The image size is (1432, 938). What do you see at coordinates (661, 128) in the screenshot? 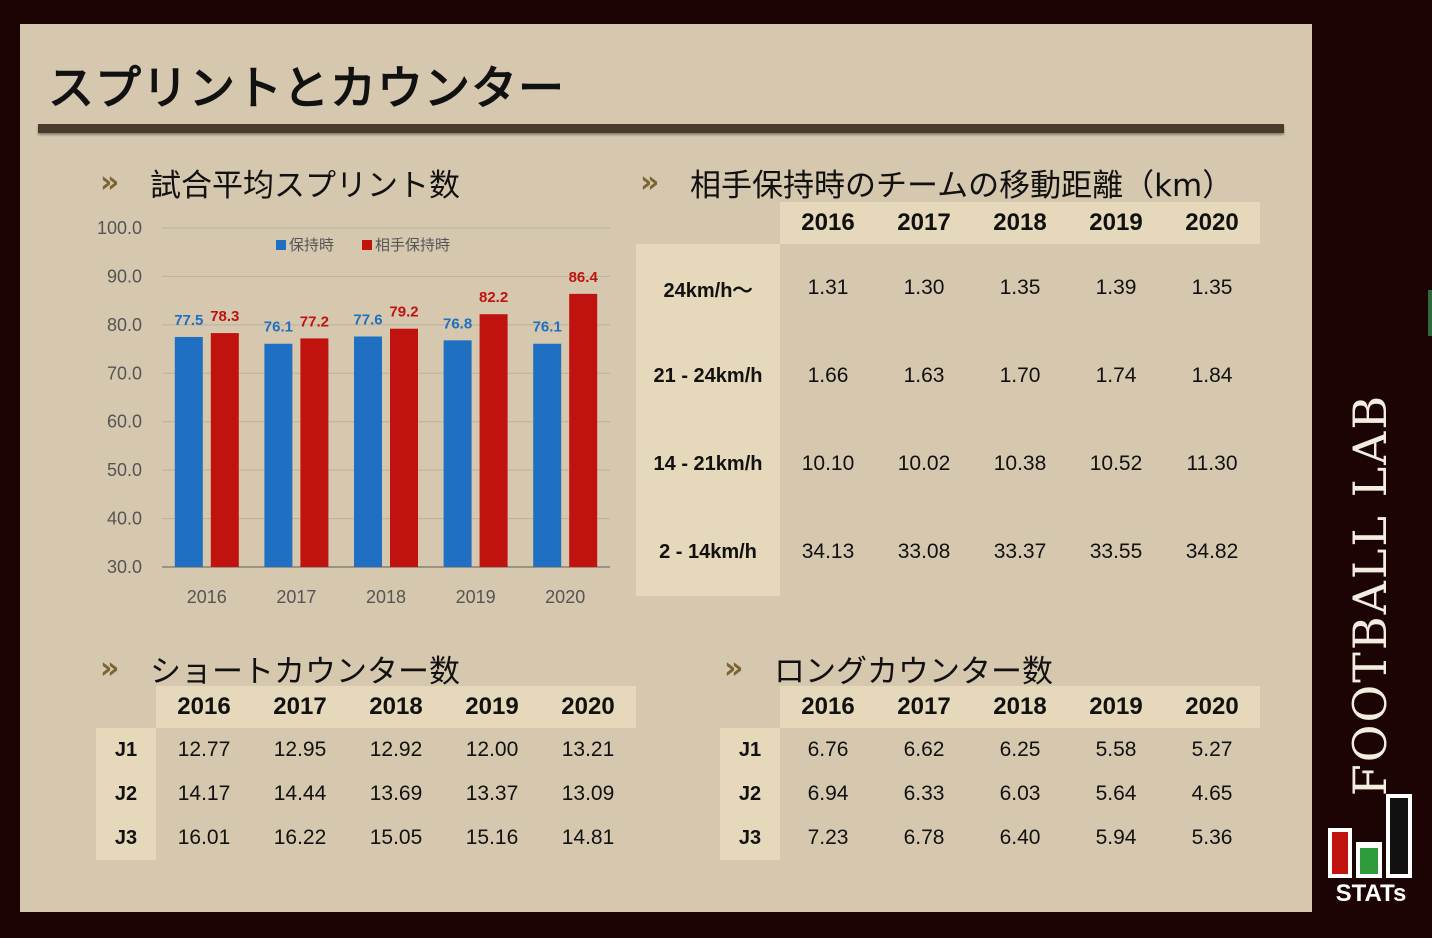
I see `title-divider` at bounding box center [661, 128].